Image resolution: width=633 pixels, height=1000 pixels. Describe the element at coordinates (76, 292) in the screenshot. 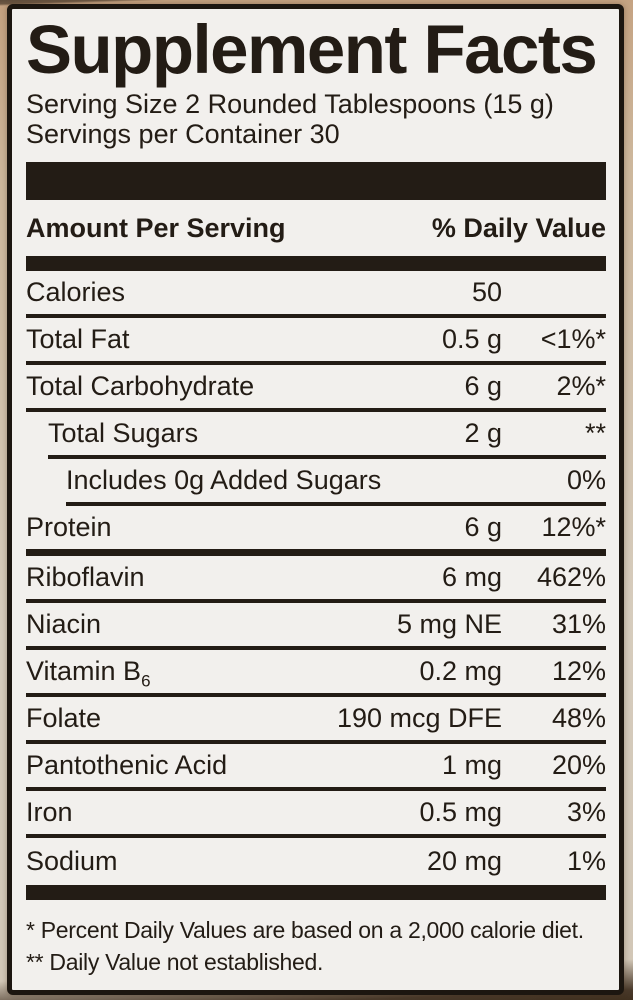

I see `nutrient-name: Calories` at that location.